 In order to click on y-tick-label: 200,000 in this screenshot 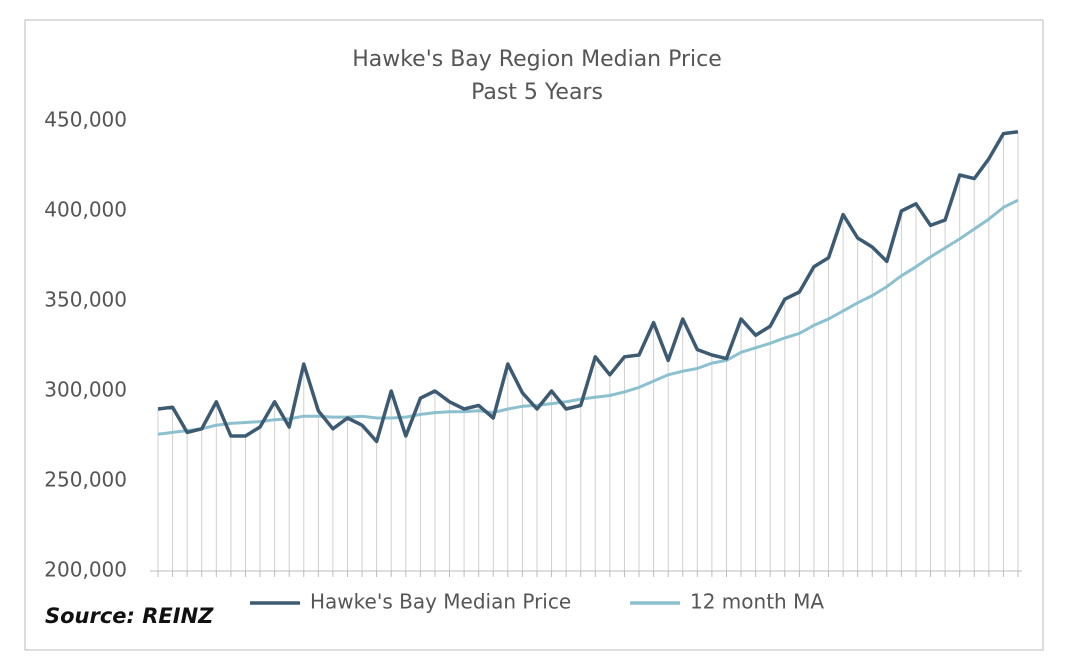, I will do `click(85, 570)`.